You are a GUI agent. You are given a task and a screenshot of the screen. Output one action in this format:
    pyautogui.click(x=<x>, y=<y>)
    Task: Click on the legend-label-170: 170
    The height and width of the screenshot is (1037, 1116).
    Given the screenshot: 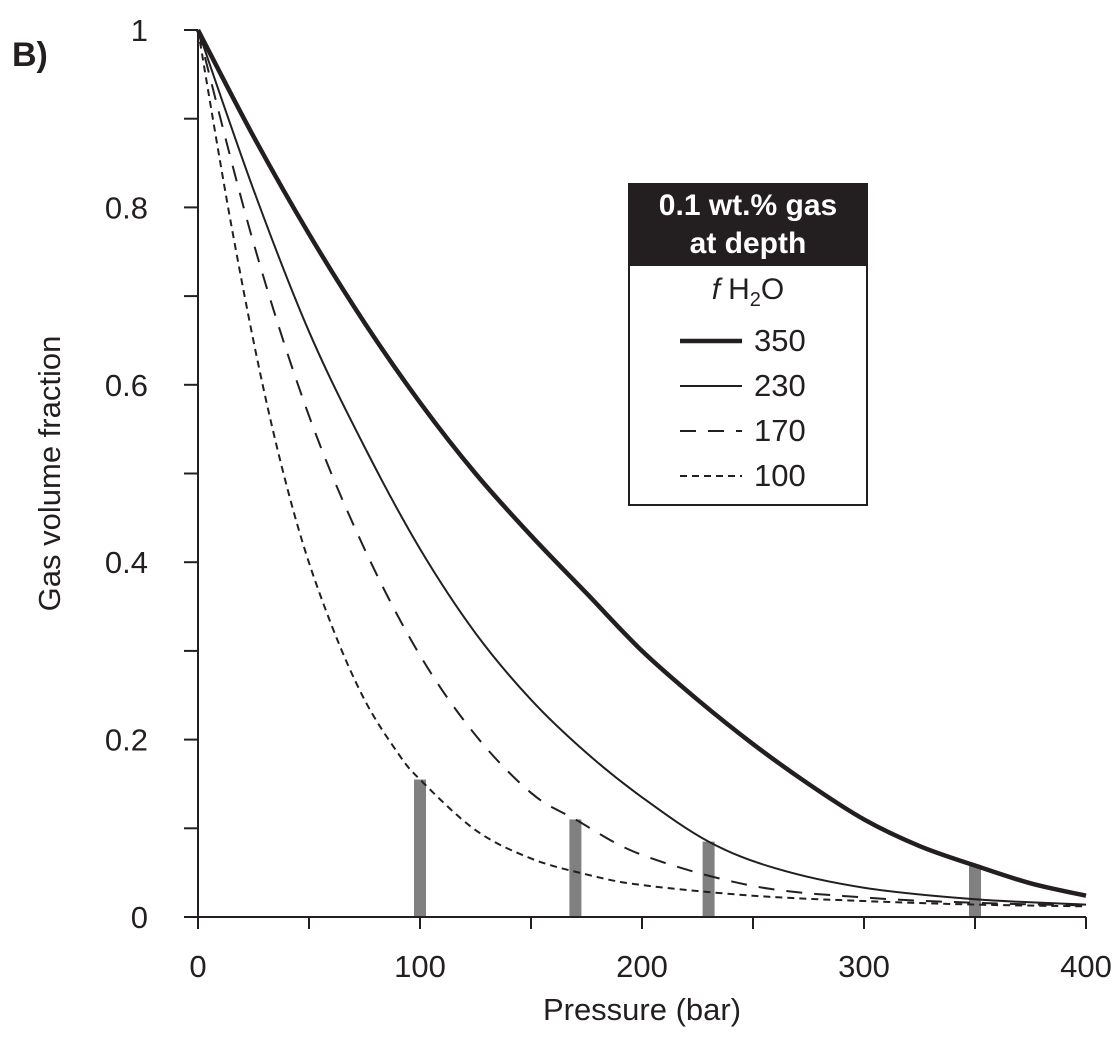 What is the action you would take?
    pyautogui.click(x=780, y=430)
    